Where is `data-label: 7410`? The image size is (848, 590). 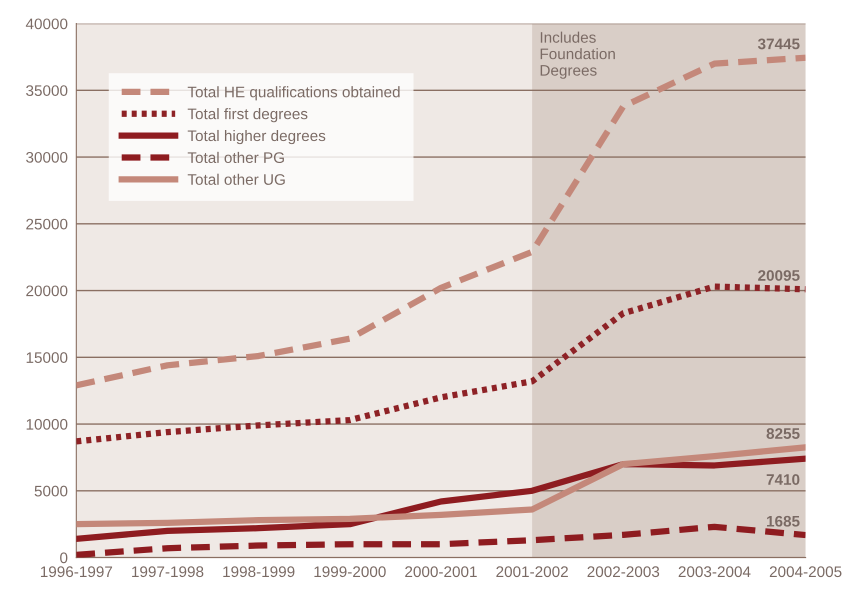 data-label: 7410 is located at coordinates (783, 479).